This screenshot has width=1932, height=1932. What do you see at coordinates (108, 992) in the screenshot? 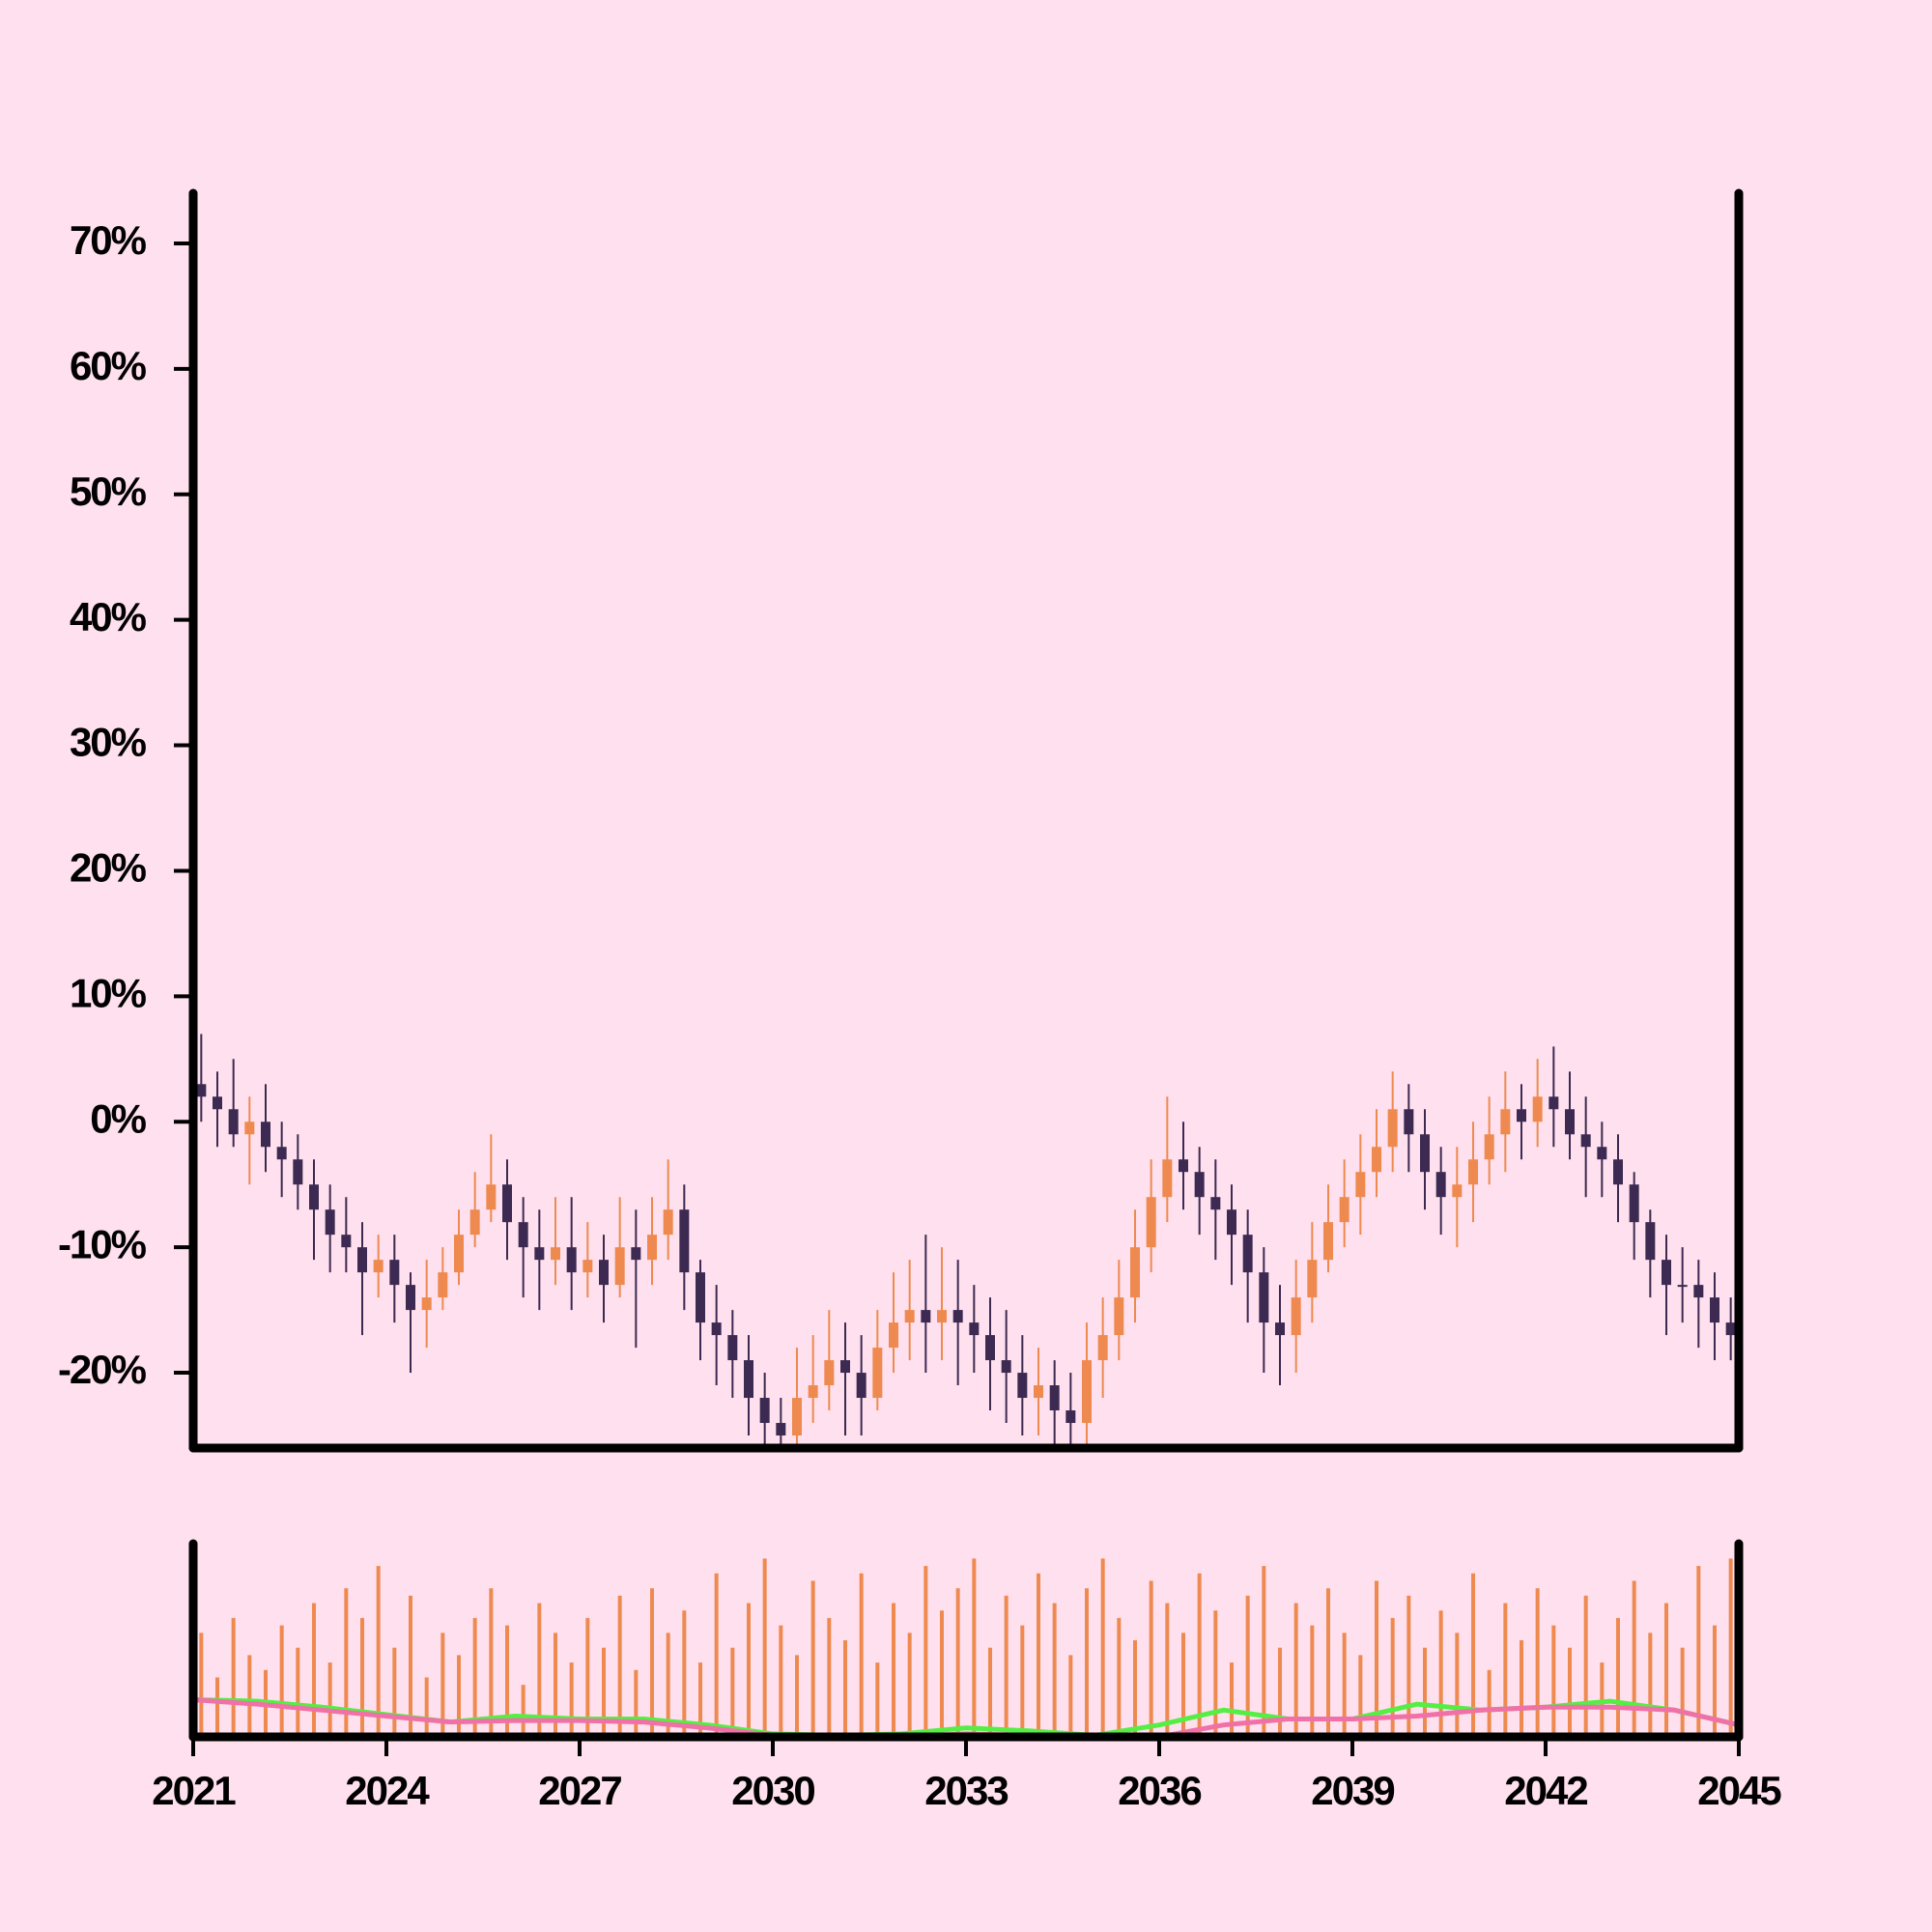
I see `y-tick-label: 10%` at bounding box center [108, 992].